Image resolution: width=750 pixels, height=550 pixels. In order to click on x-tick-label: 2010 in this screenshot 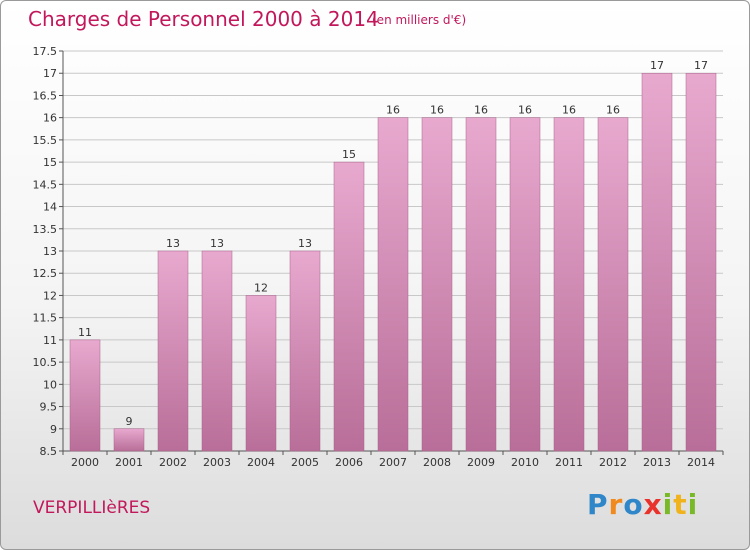, I will do `click(525, 462)`.